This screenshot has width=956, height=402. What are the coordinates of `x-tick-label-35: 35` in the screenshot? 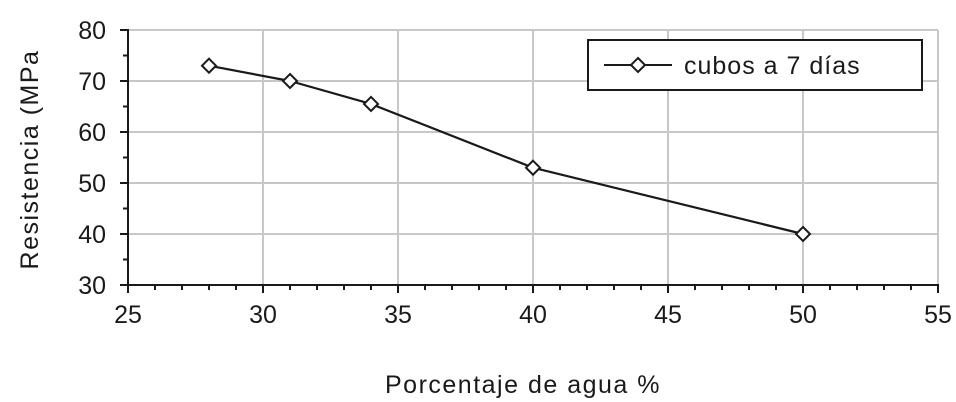 It's located at (398, 315).